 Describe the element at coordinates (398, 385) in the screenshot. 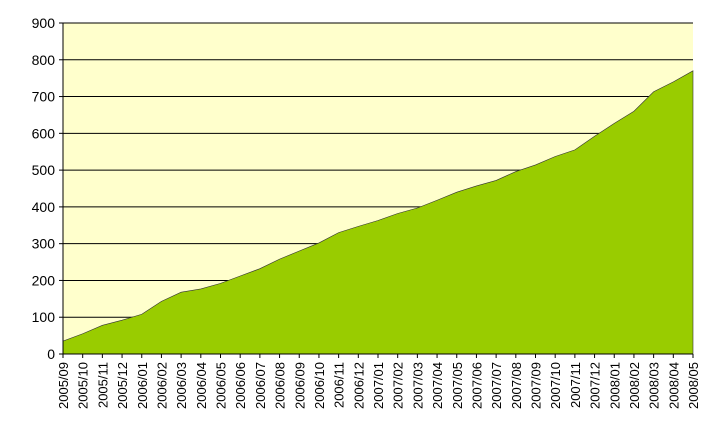

I see `x-tick-label: 2007/02` at that location.